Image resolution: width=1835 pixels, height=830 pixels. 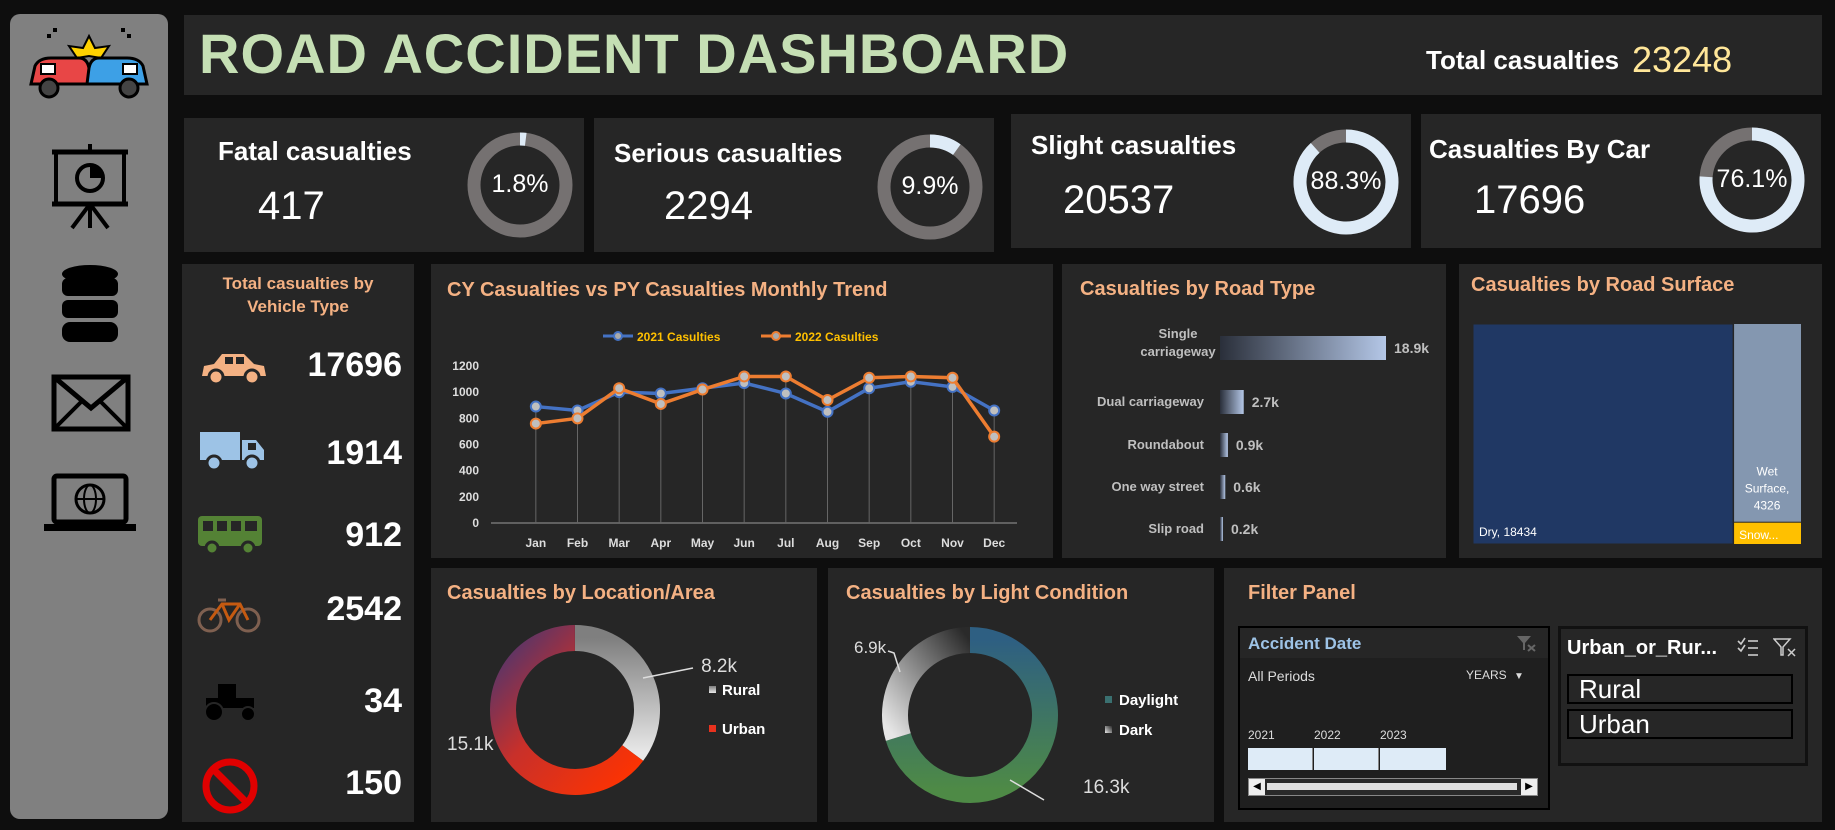 What do you see at coordinates (1767, 472) in the screenshot?
I see `treemap-label: Wet` at bounding box center [1767, 472].